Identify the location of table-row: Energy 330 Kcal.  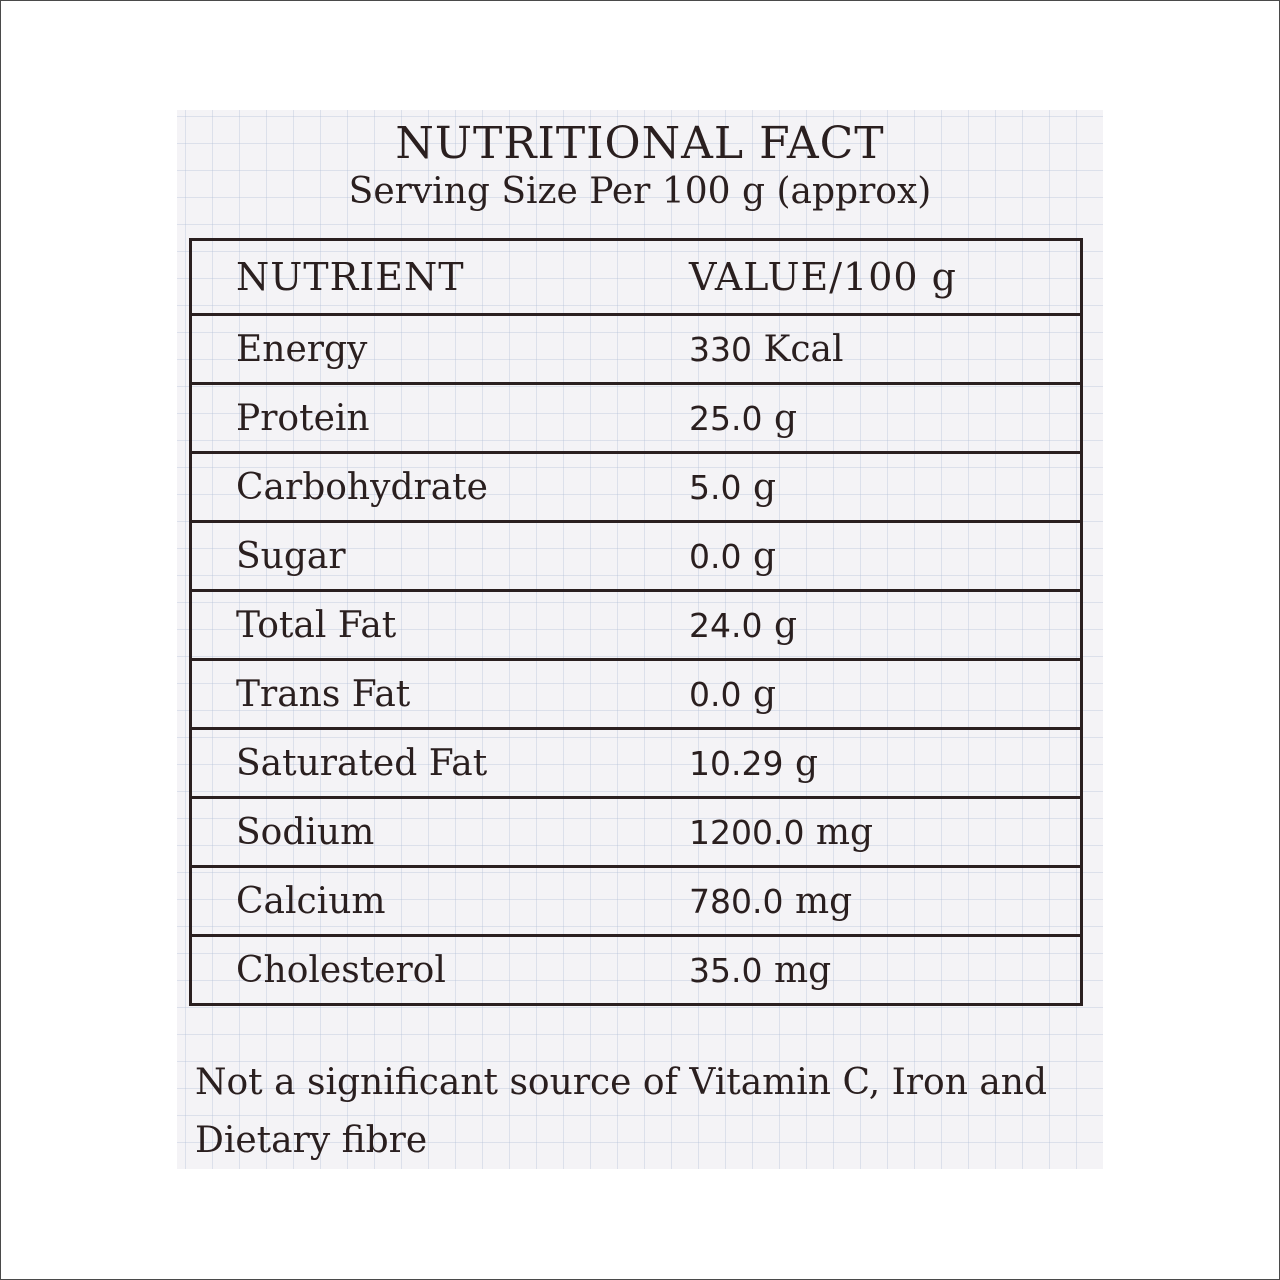
(636, 350).